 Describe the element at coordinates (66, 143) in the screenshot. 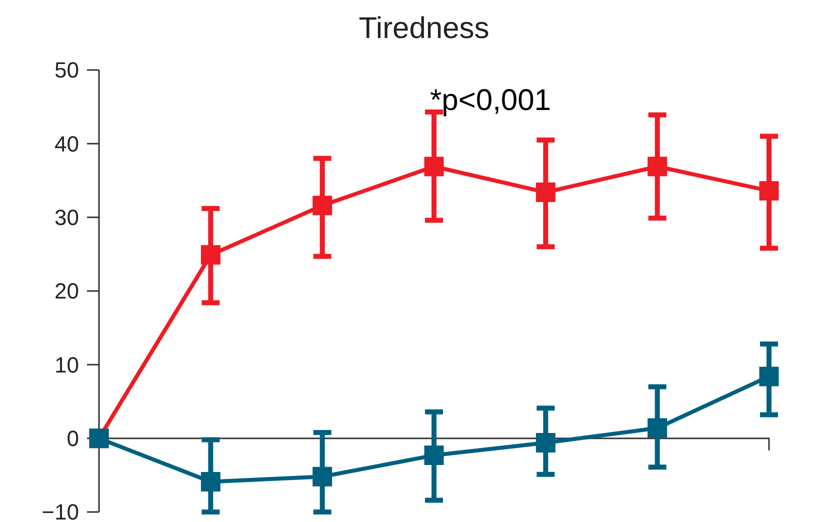

I see `y-tick-label: 40` at that location.